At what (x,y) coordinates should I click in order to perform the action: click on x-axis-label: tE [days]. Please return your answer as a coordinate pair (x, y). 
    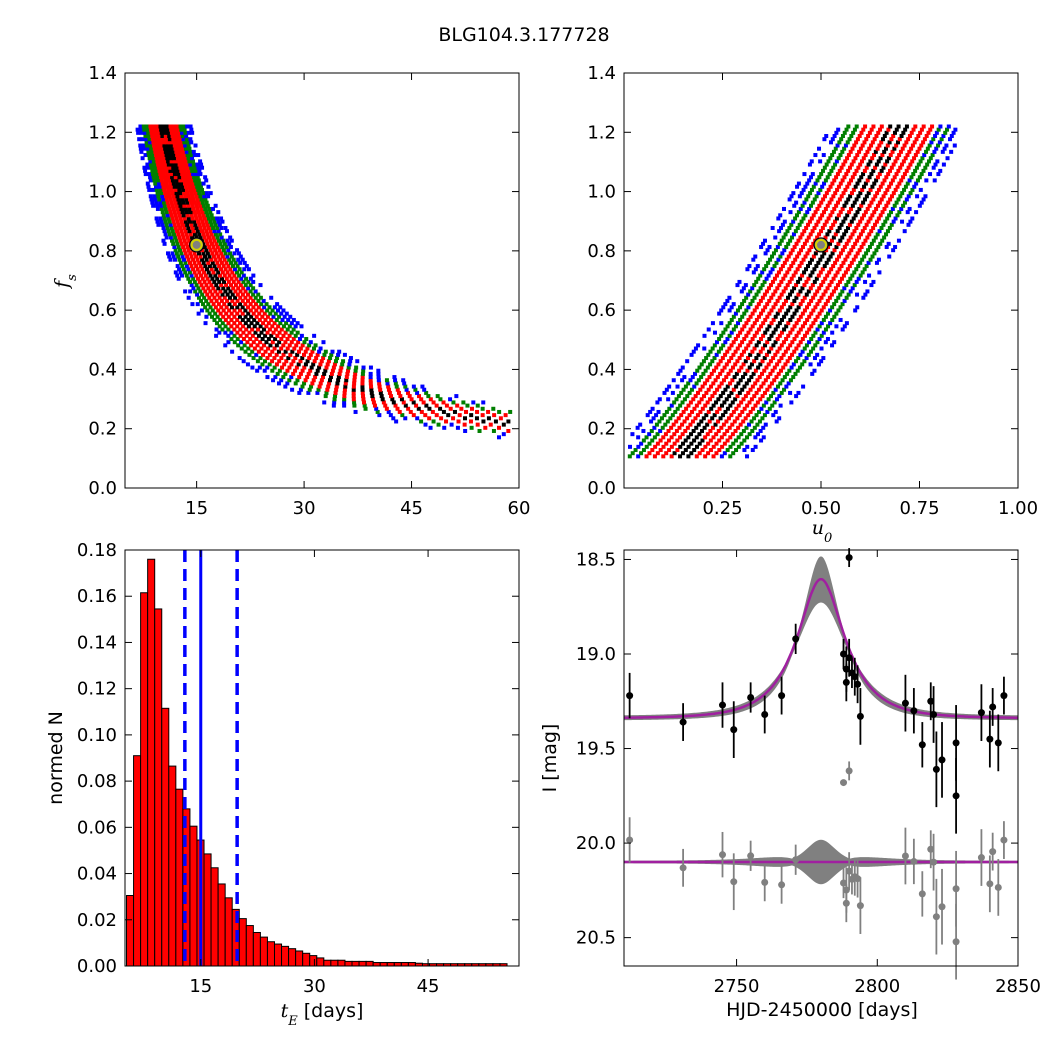
    Looking at the image, I should click on (322, 1014).